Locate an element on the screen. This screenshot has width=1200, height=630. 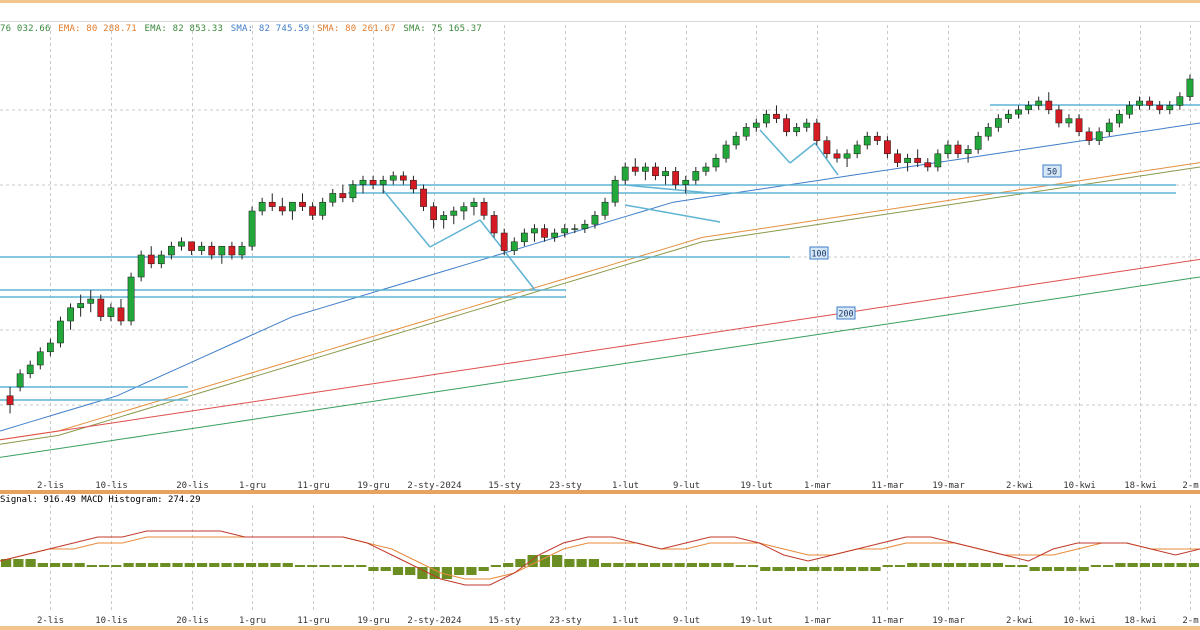
macd-x-tick-label: 19-lut is located at coordinates (756, 620).